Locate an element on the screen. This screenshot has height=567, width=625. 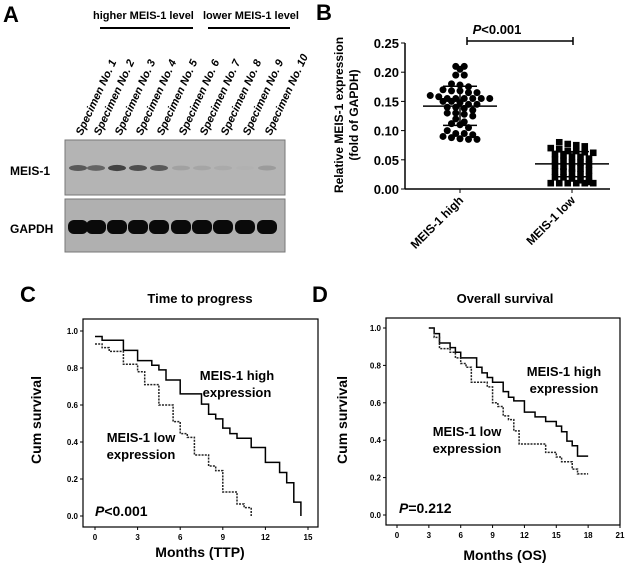
group-label-high: higher MEIS-1 level is located at coordinates (143, 16).